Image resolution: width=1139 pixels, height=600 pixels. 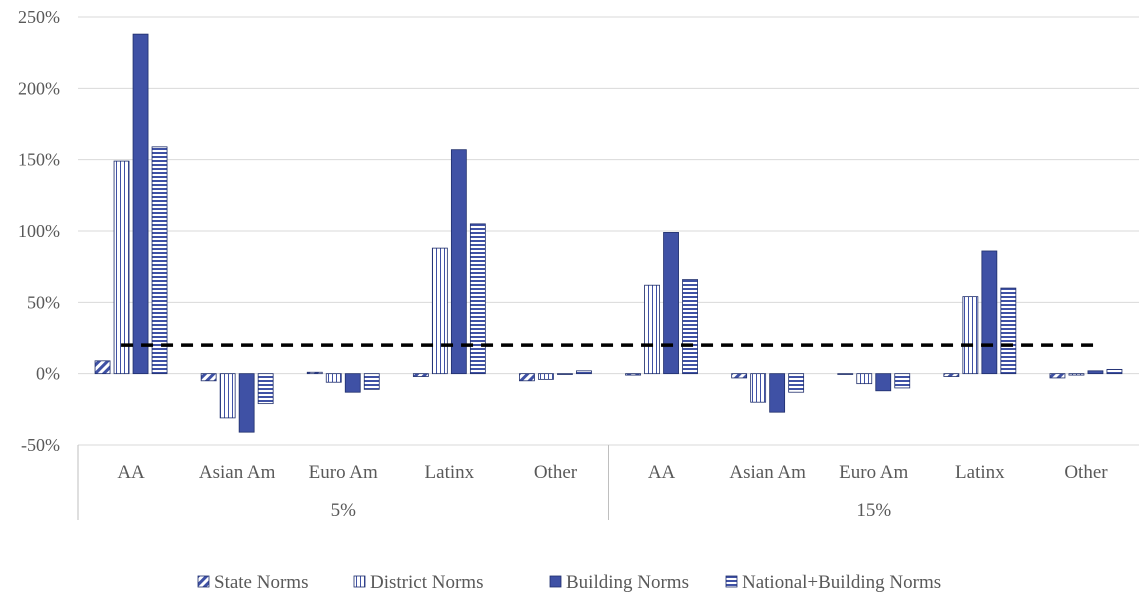 What do you see at coordinates (344, 510) in the screenshot?
I see `x-group-label: 5%` at bounding box center [344, 510].